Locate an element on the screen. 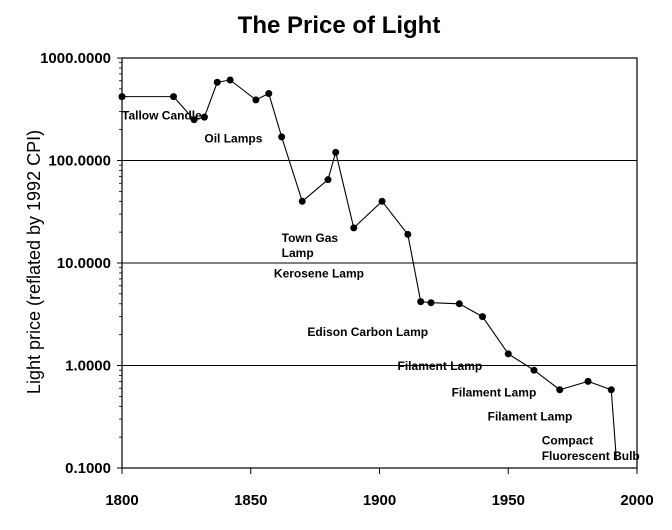  annotation-label: Tallow Candle is located at coordinates (162, 116).